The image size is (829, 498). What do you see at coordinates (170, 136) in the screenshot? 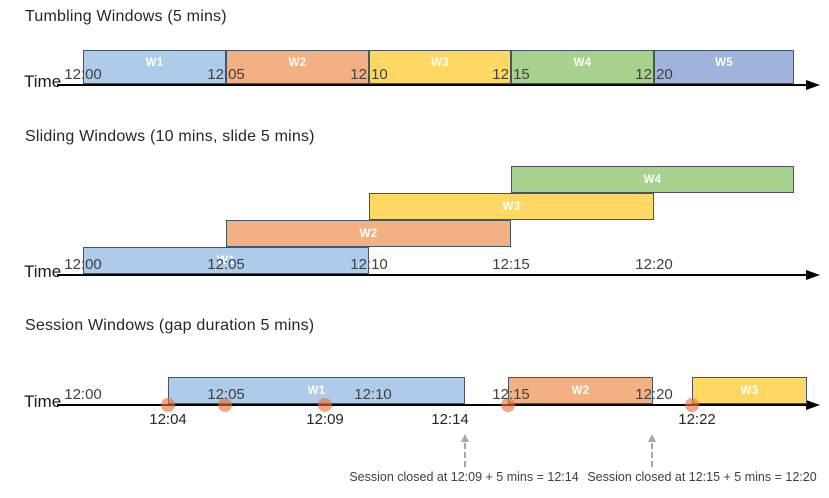
I see `diagram-title: Sliding Windows (10 mins, slide 5 mins)` at bounding box center [170, 136].